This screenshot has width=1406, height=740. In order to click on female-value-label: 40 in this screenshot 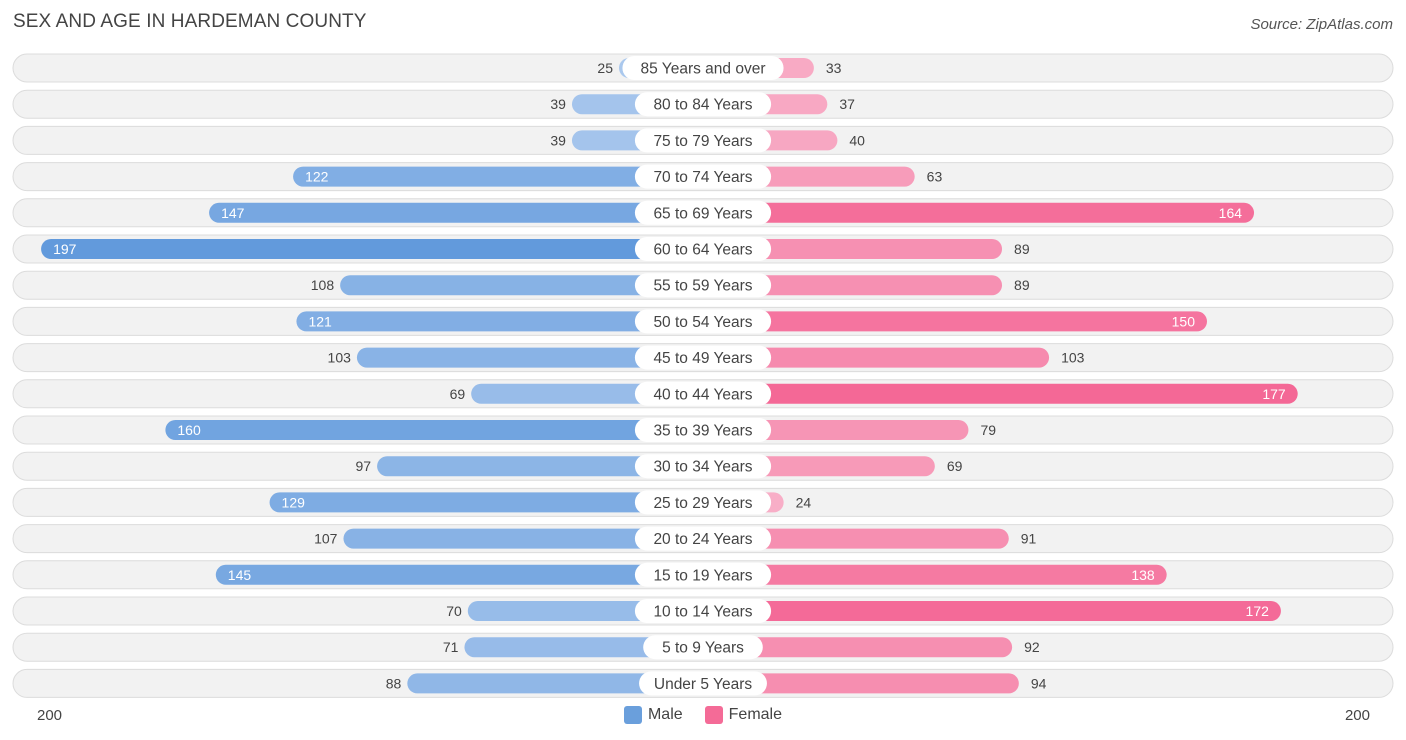, I will do `click(857, 140)`.